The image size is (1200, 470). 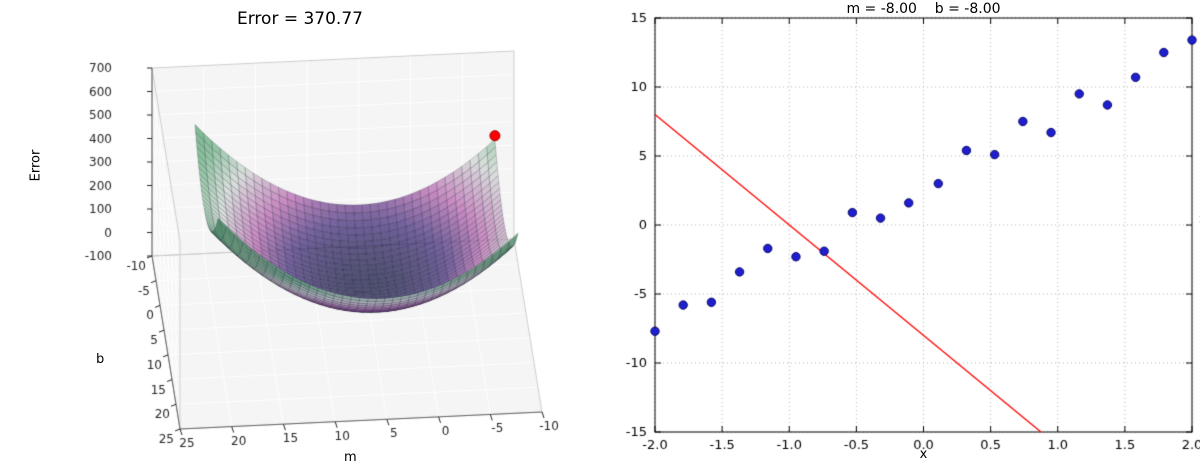 I want to click on scatter-xaxis-label: x, so click(x=923, y=454).